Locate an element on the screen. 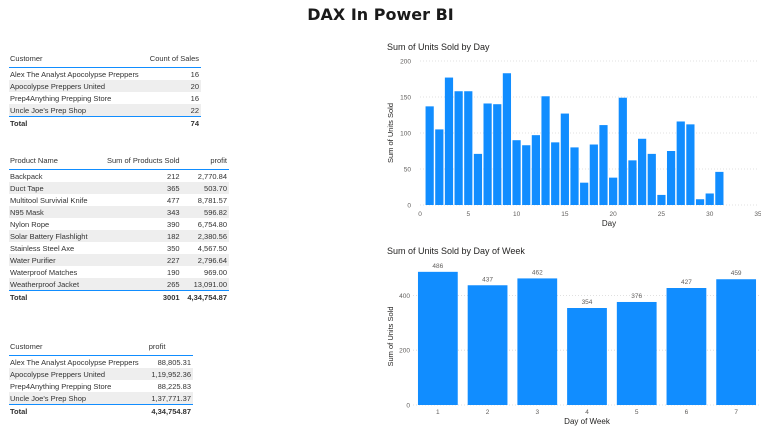 The width and height of the screenshot is (761, 426). table-row: Duct Tape 365 503.70 is located at coordinates (119, 188).